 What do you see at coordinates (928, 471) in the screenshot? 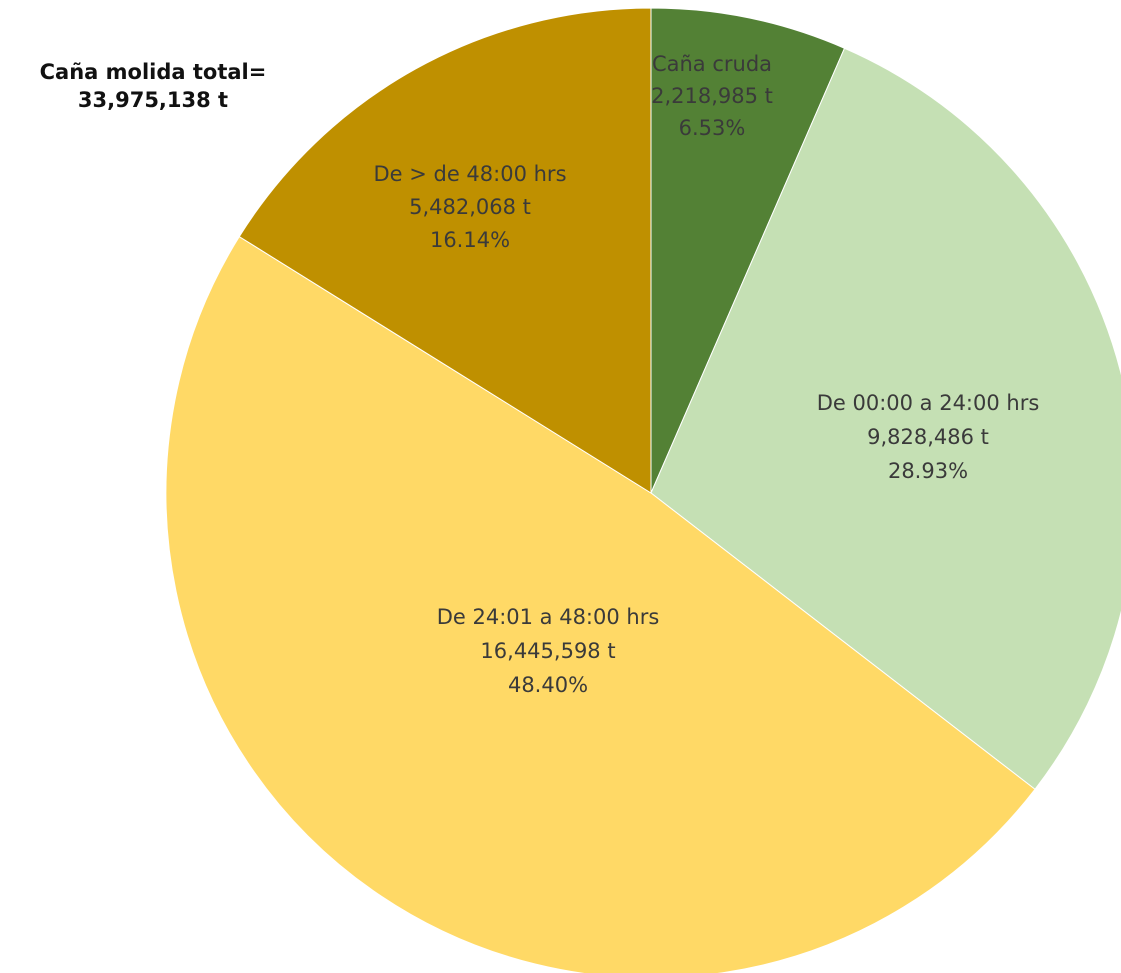
I see `slice-percent-label: 28.93%` at bounding box center [928, 471].